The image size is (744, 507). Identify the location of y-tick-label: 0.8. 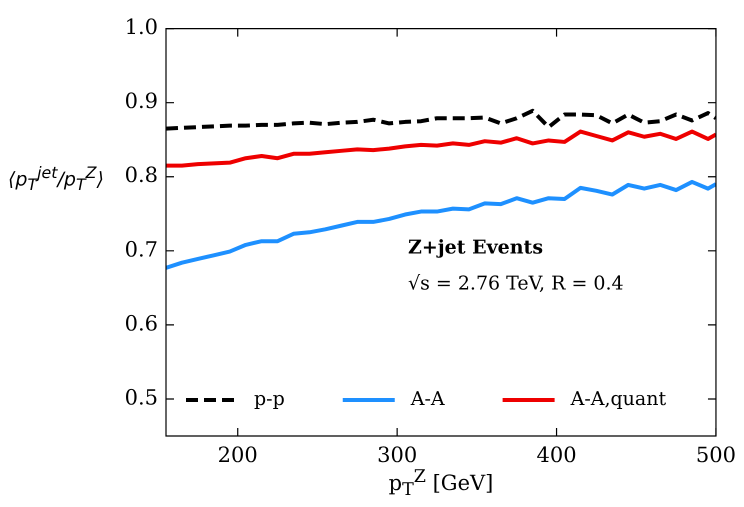
(141, 175).